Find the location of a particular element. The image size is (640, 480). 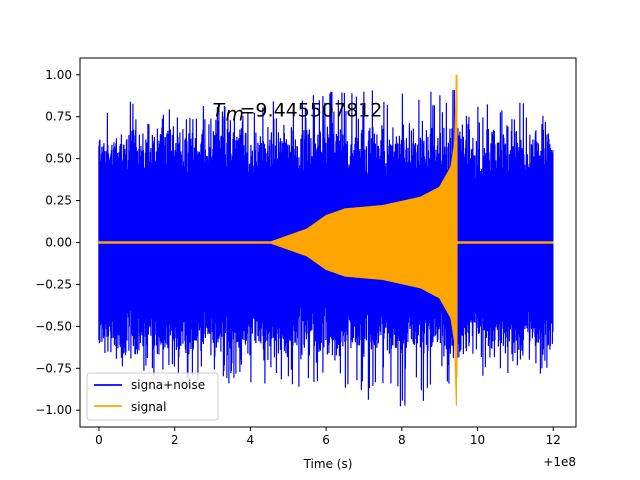

x-axis-label: Time (s) is located at coordinates (328, 464).